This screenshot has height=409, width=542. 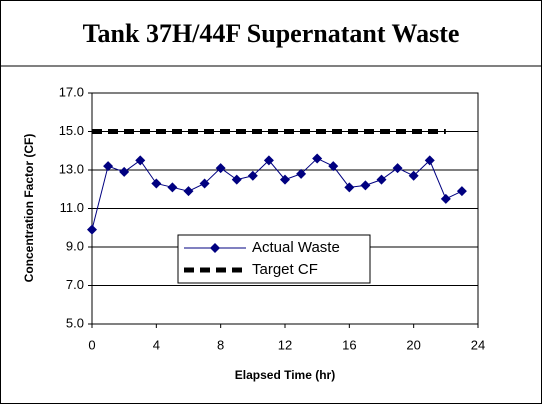 What do you see at coordinates (296, 247) in the screenshot?
I see `legend-label: Actual Waste` at bounding box center [296, 247].